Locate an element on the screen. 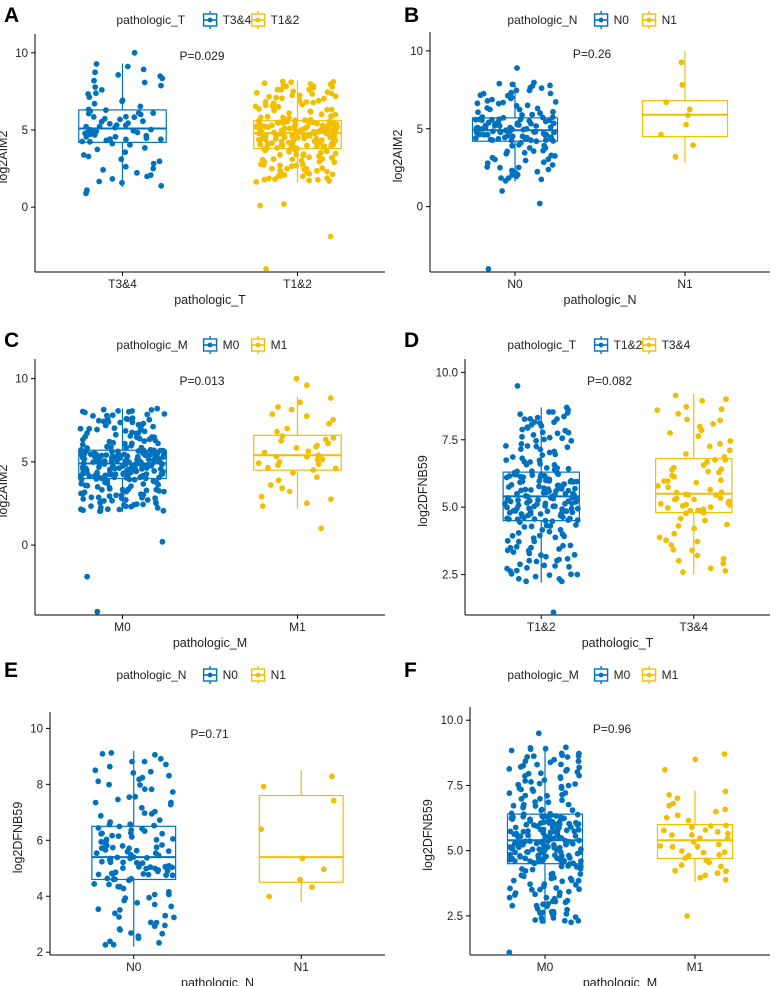 The height and width of the screenshot is (986, 782). y-tick-label: 10.0 is located at coordinates (452, 721).